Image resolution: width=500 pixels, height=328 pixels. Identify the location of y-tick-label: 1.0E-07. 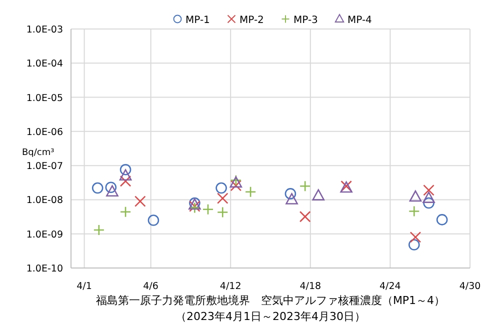
(44, 166).